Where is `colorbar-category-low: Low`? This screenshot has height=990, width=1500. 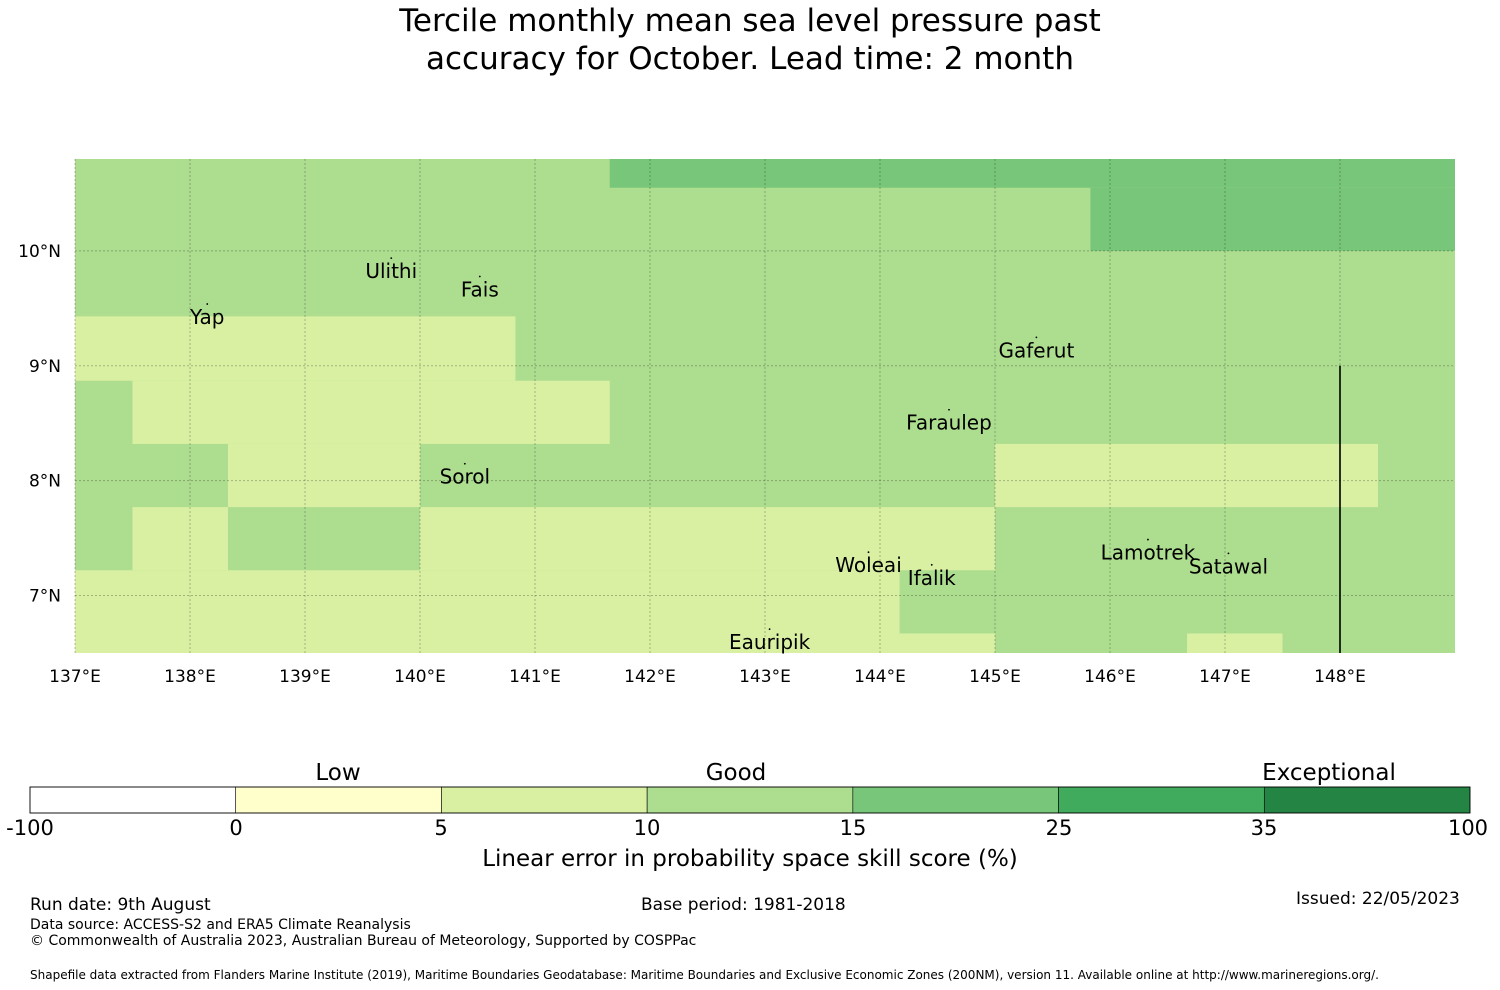 colorbar-category-low: Low is located at coordinates (338, 773).